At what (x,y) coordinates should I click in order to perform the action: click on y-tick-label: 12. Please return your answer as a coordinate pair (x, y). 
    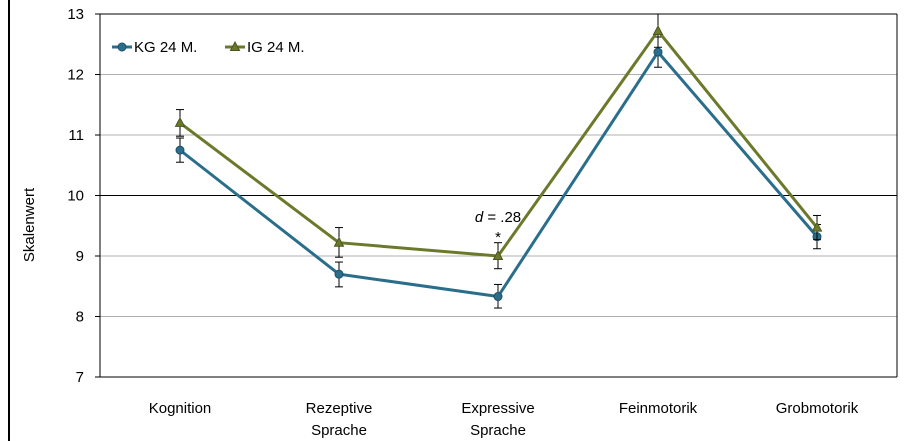
    Looking at the image, I should click on (75, 75).